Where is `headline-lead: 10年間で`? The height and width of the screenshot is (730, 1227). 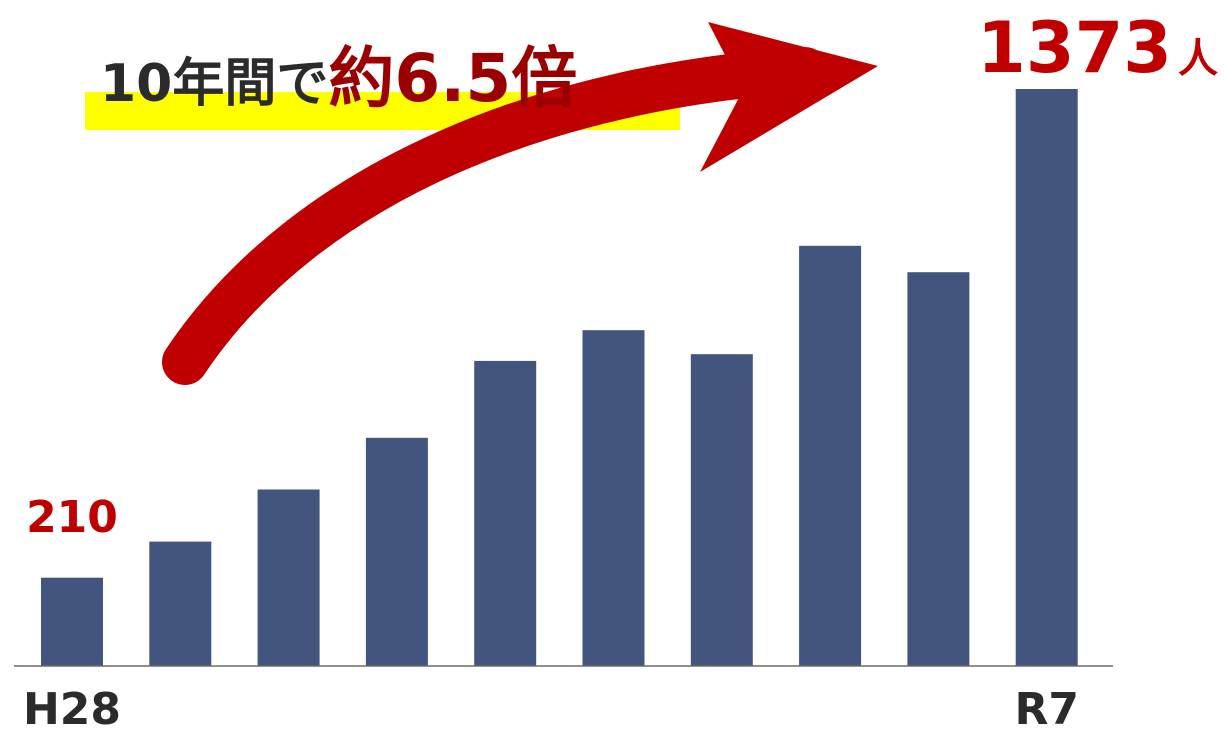
headline-lead: 10年間で is located at coordinates (214, 84).